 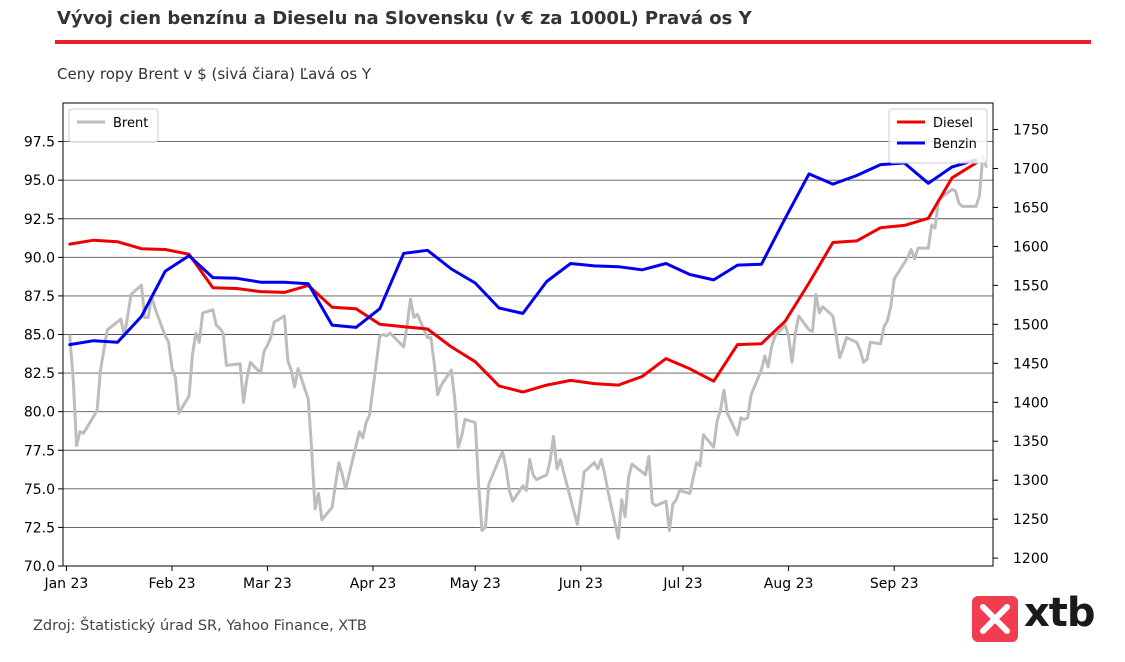 I want to click on legend-box-top-left, so click(x=113, y=125).